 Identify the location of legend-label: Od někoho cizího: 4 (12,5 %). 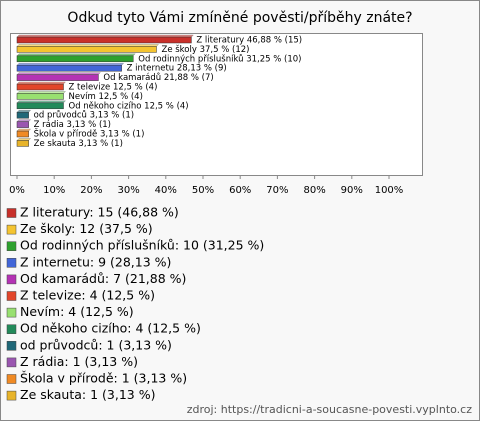
(110, 328).